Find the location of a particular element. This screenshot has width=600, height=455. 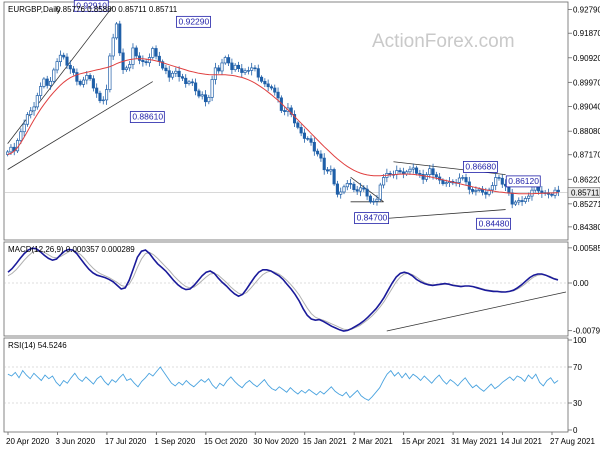

macd-trendline is located at coordinates (476, 311).